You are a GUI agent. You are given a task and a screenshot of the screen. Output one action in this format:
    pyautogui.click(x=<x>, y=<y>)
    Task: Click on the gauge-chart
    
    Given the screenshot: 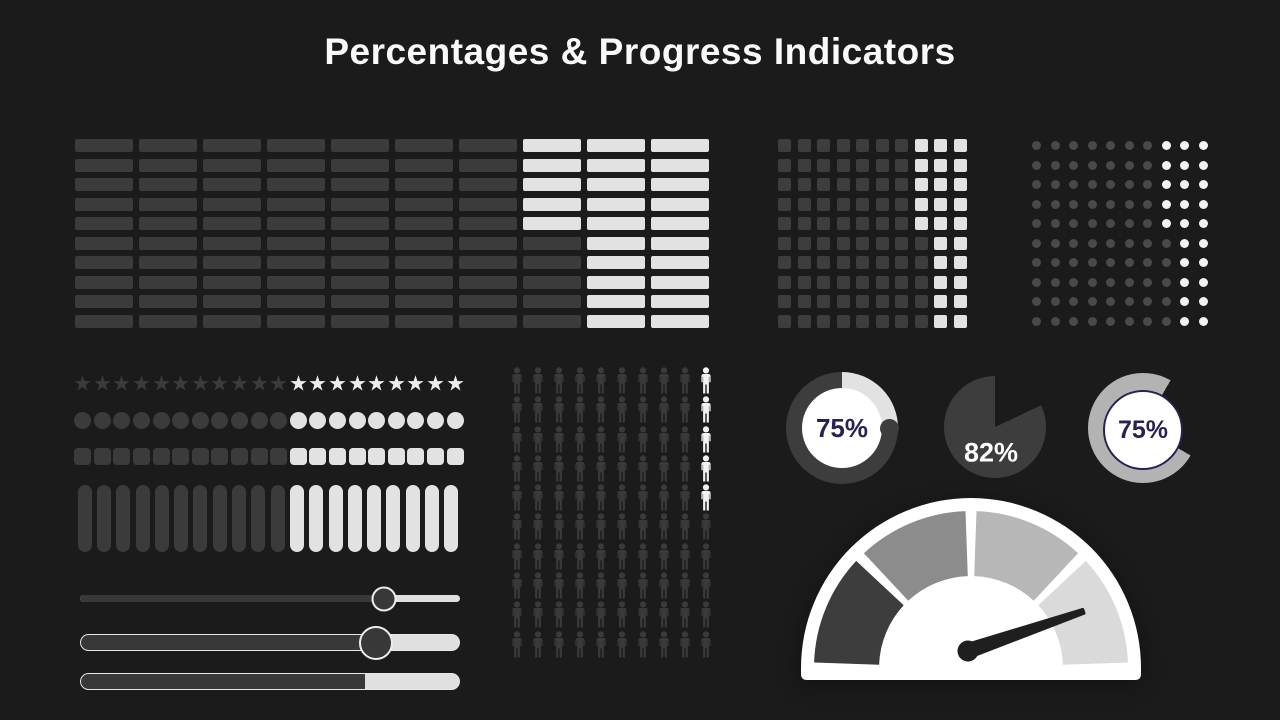 What is the action you would take?
    pyautogui.click(x=971, y=589)
    